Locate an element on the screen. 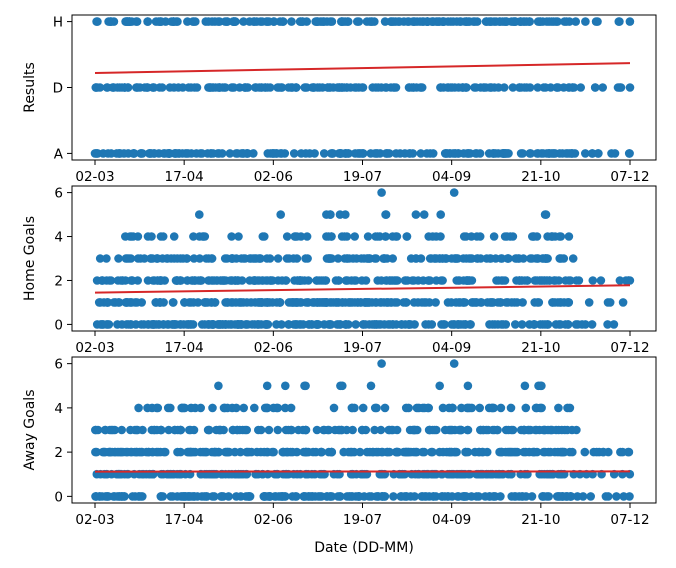  y-tick-label: 6 is located at coordinates (58, 194).